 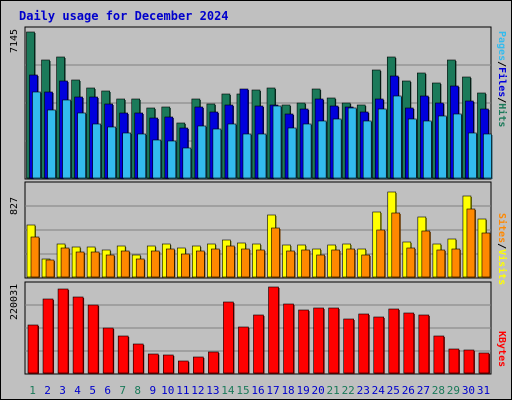 I want to click on day-tick-label: 28, so click(x=438, y=390).